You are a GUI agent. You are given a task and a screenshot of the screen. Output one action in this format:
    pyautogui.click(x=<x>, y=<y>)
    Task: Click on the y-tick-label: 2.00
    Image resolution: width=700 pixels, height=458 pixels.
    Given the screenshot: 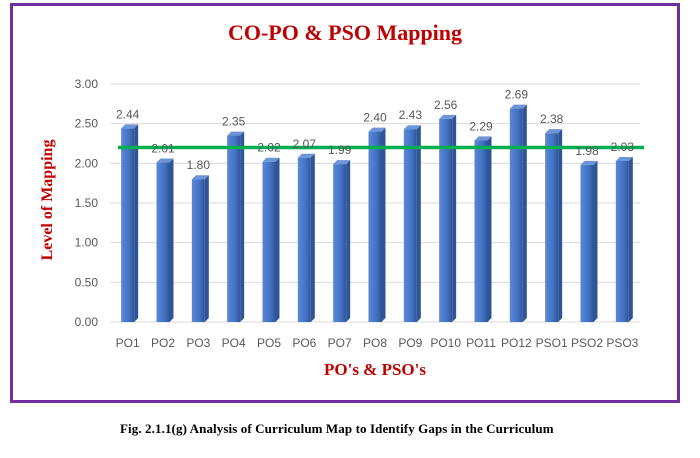 What is the action you would take?
    pyautogui.click(x=87, y=163)
    